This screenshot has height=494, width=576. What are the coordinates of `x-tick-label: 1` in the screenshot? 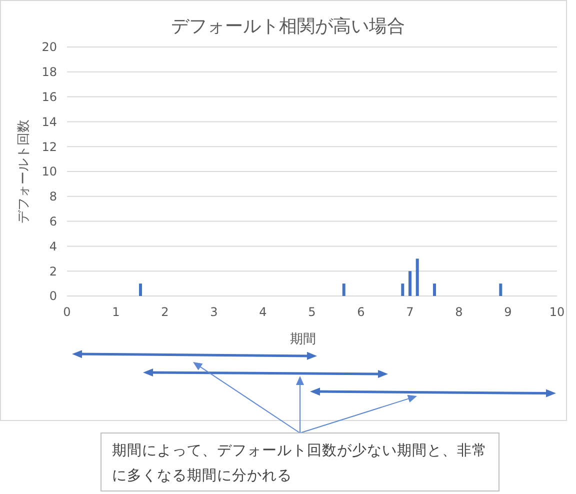 It's located at (116, 312).